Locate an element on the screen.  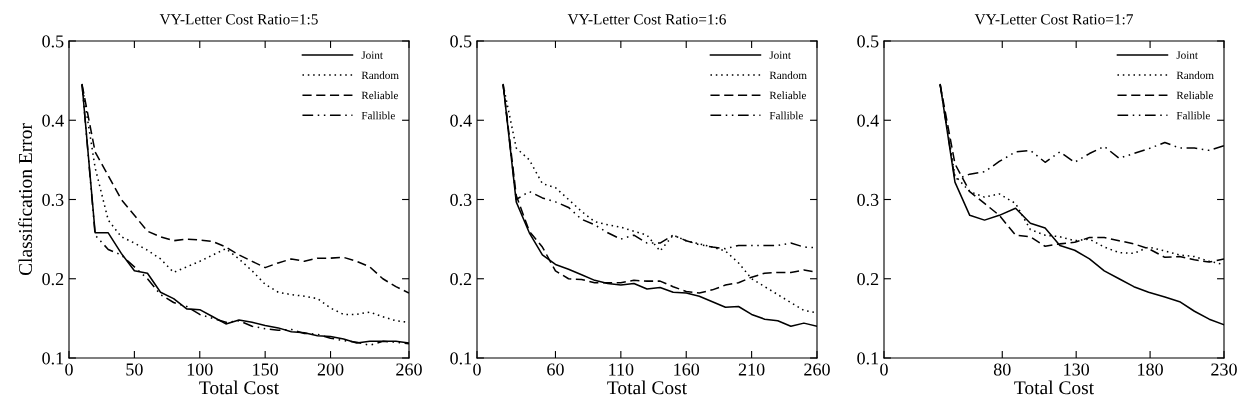
x-tick-label: 160 is located at coordinates (687, 369).